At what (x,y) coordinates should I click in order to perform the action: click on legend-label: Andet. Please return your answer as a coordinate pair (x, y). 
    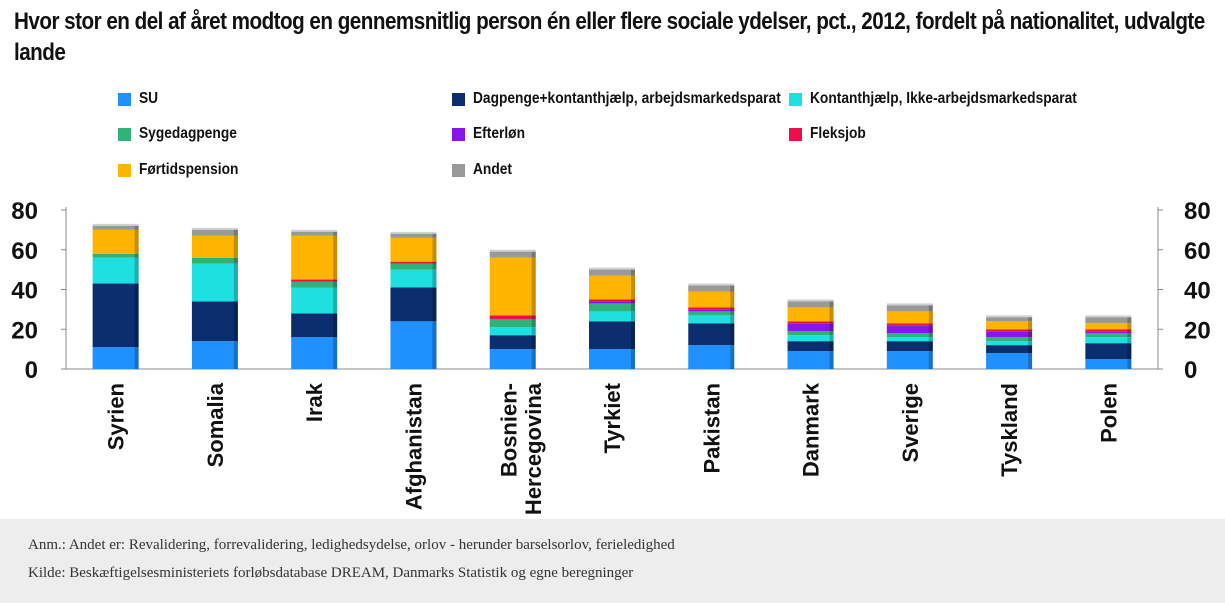
    Looking at the image, I should click on (492, 169).